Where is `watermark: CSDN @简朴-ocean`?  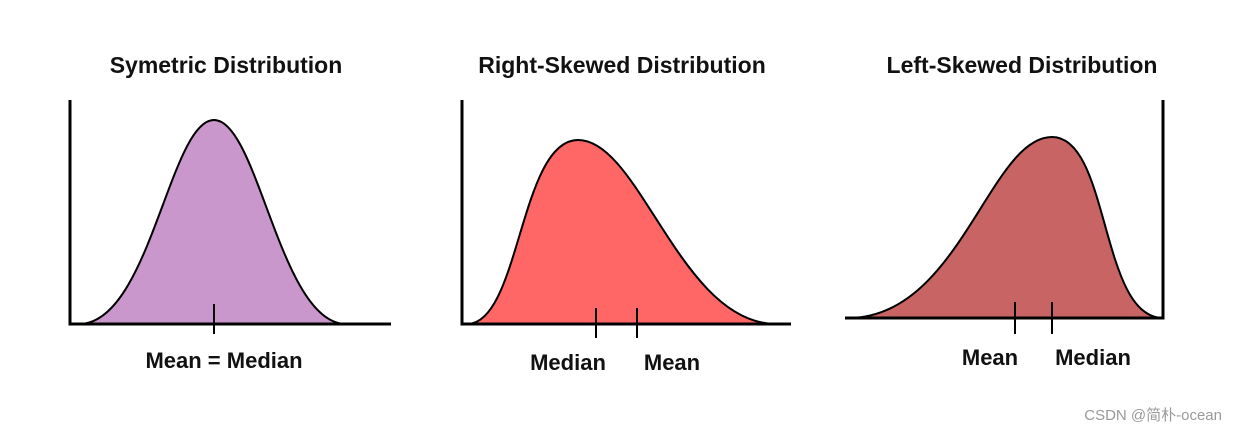 watermark: CSDN @简朴-ocean is located at coordinates (1153, 415).